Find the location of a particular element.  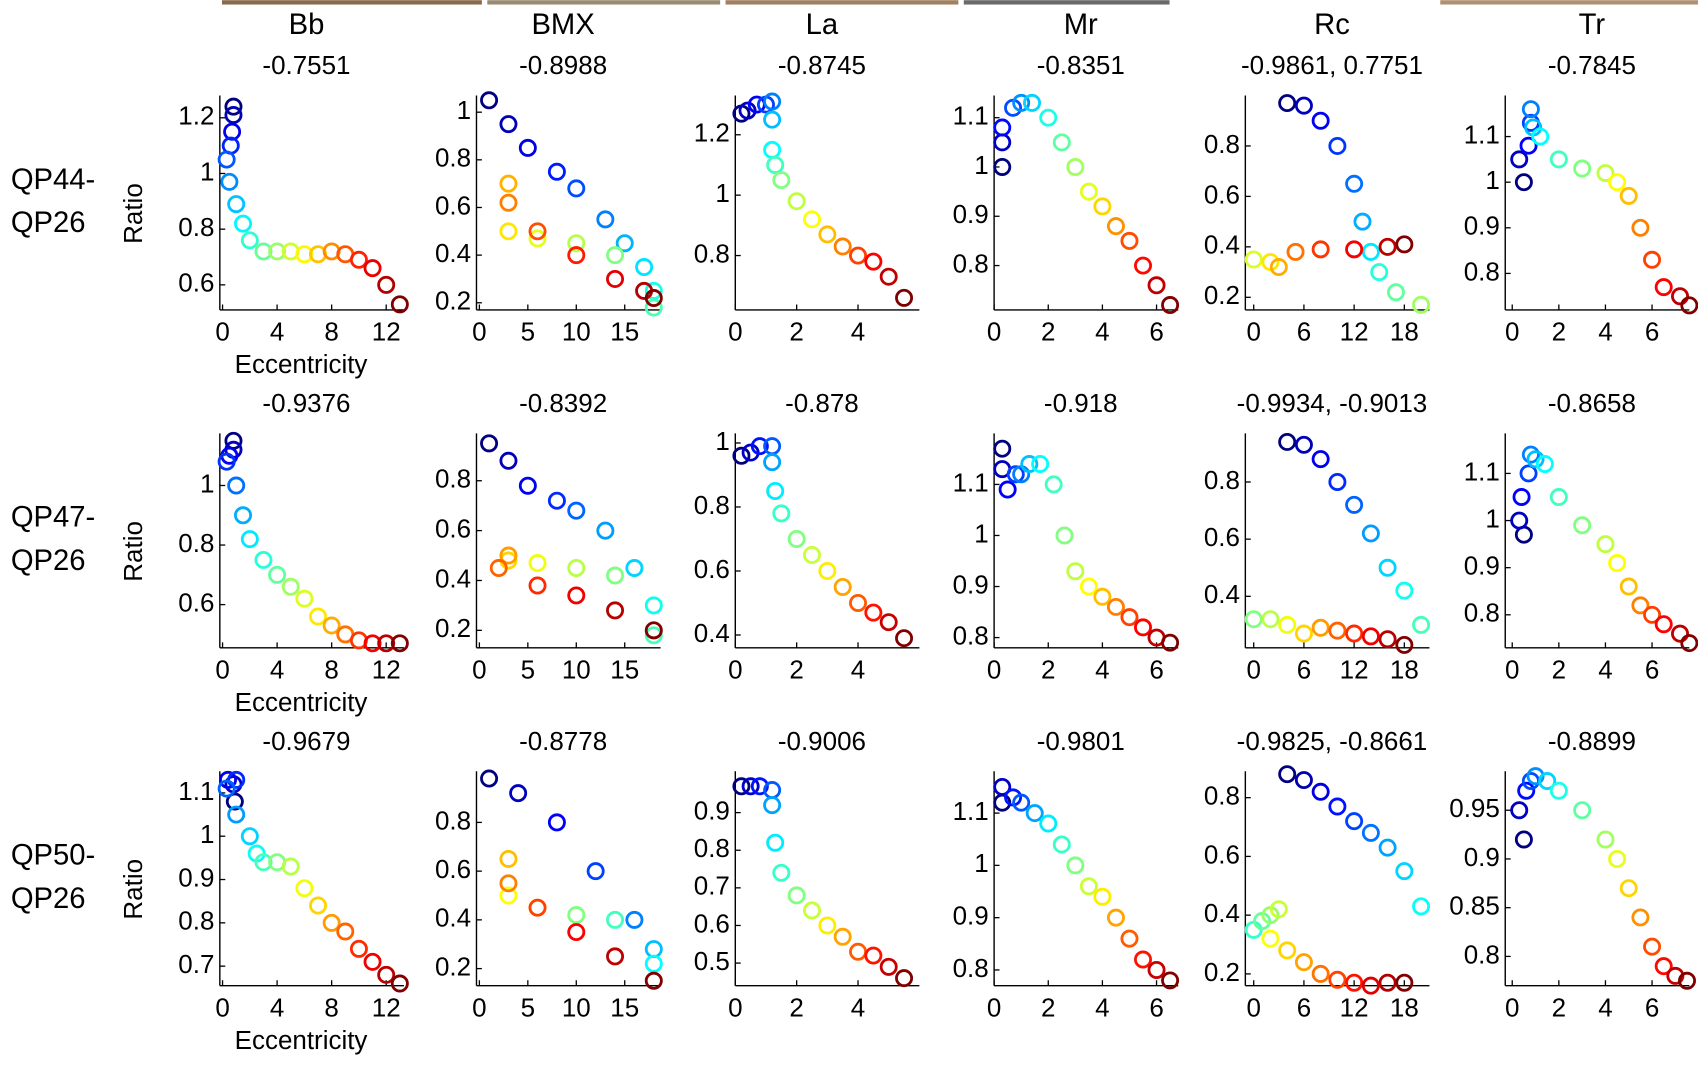

x-tick-label: 10 is located at coordinates (576, 1007).